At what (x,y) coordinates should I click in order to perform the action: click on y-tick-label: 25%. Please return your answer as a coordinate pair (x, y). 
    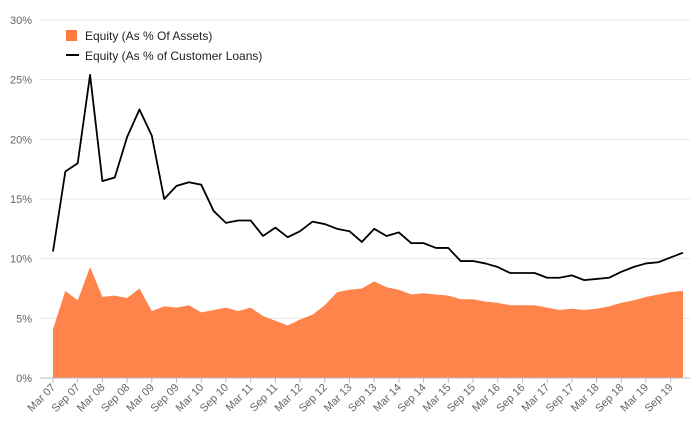
    Looking at the image, I should click on (21, 81).